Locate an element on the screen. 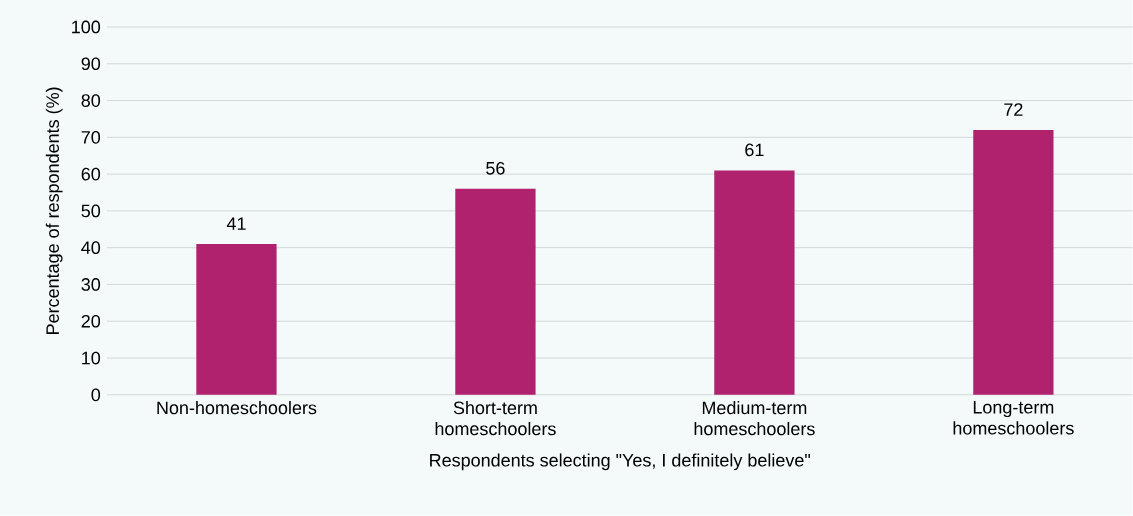 The height and width of the screenshot is (516, 1133). x-axis-title: Respondents selecting "Yes, I definitely believe" is located at coordinates (620, 462).